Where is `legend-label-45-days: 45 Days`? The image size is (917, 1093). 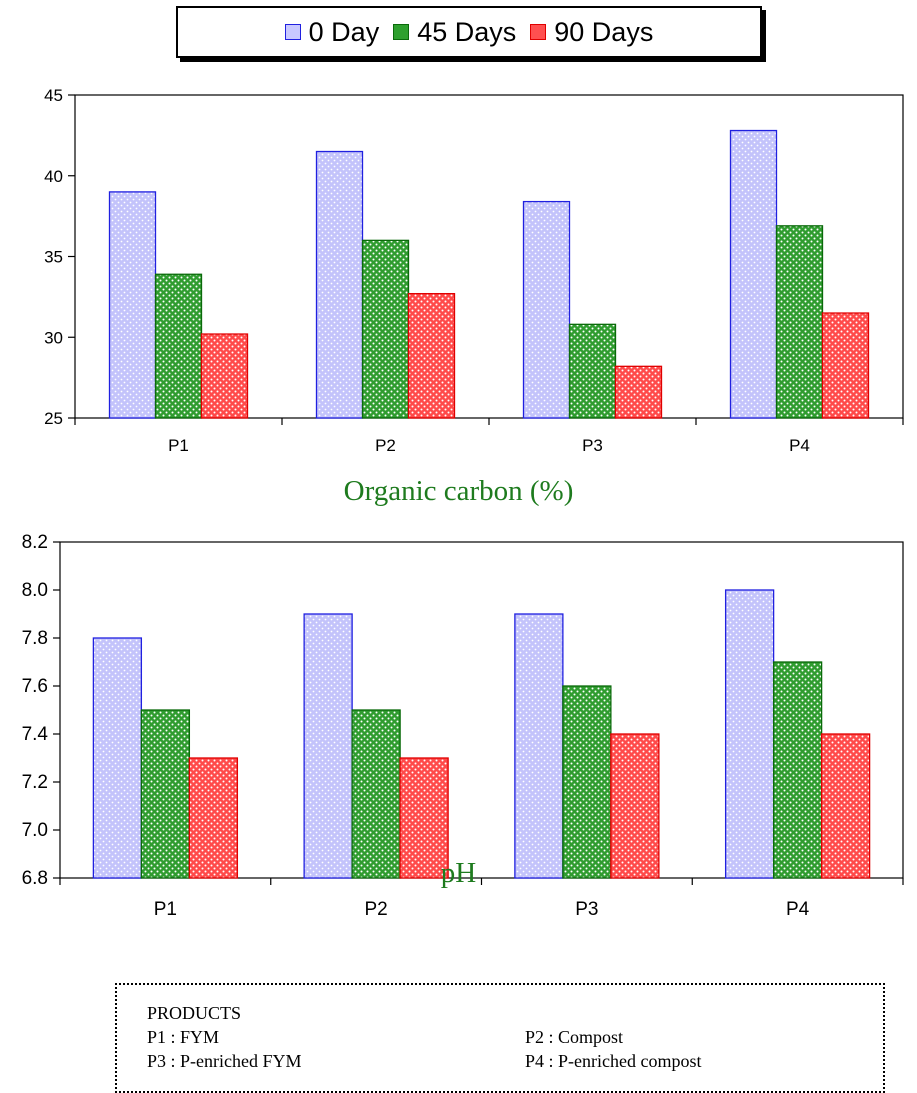 legend-label-45-days: 45 Days is located at coordinates (467, 31).